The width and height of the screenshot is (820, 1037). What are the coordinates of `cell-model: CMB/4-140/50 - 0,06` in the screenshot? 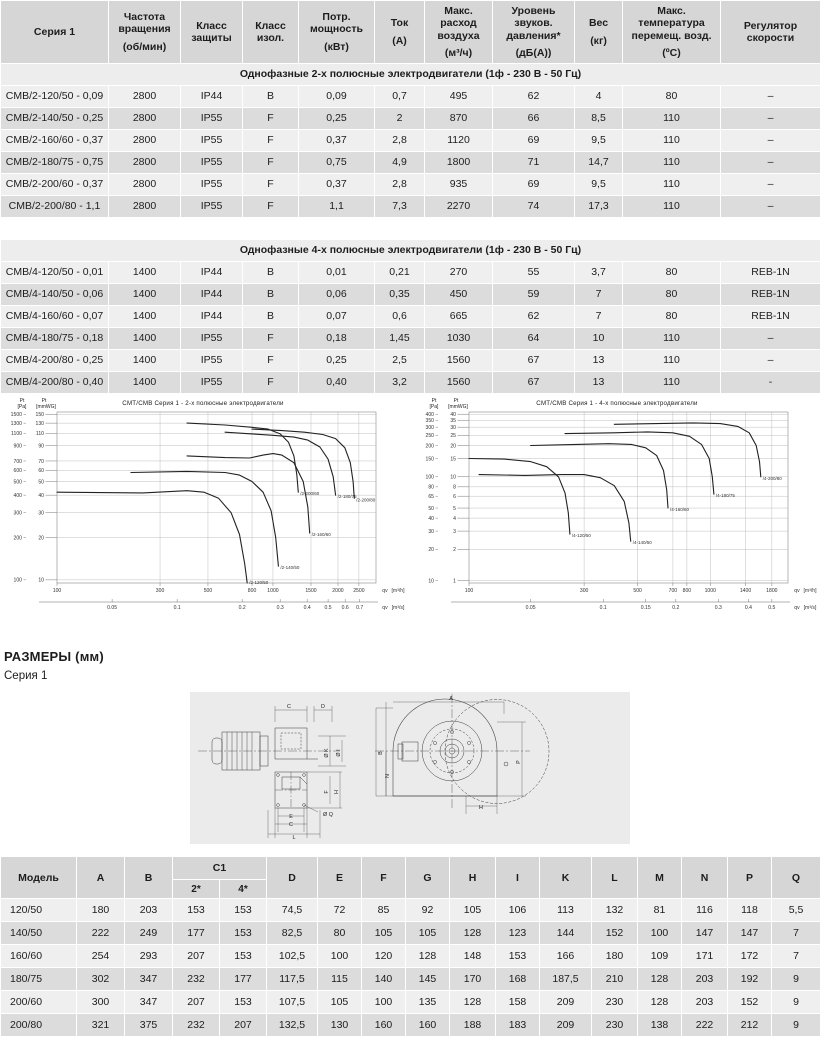 It's located at (55, 295).